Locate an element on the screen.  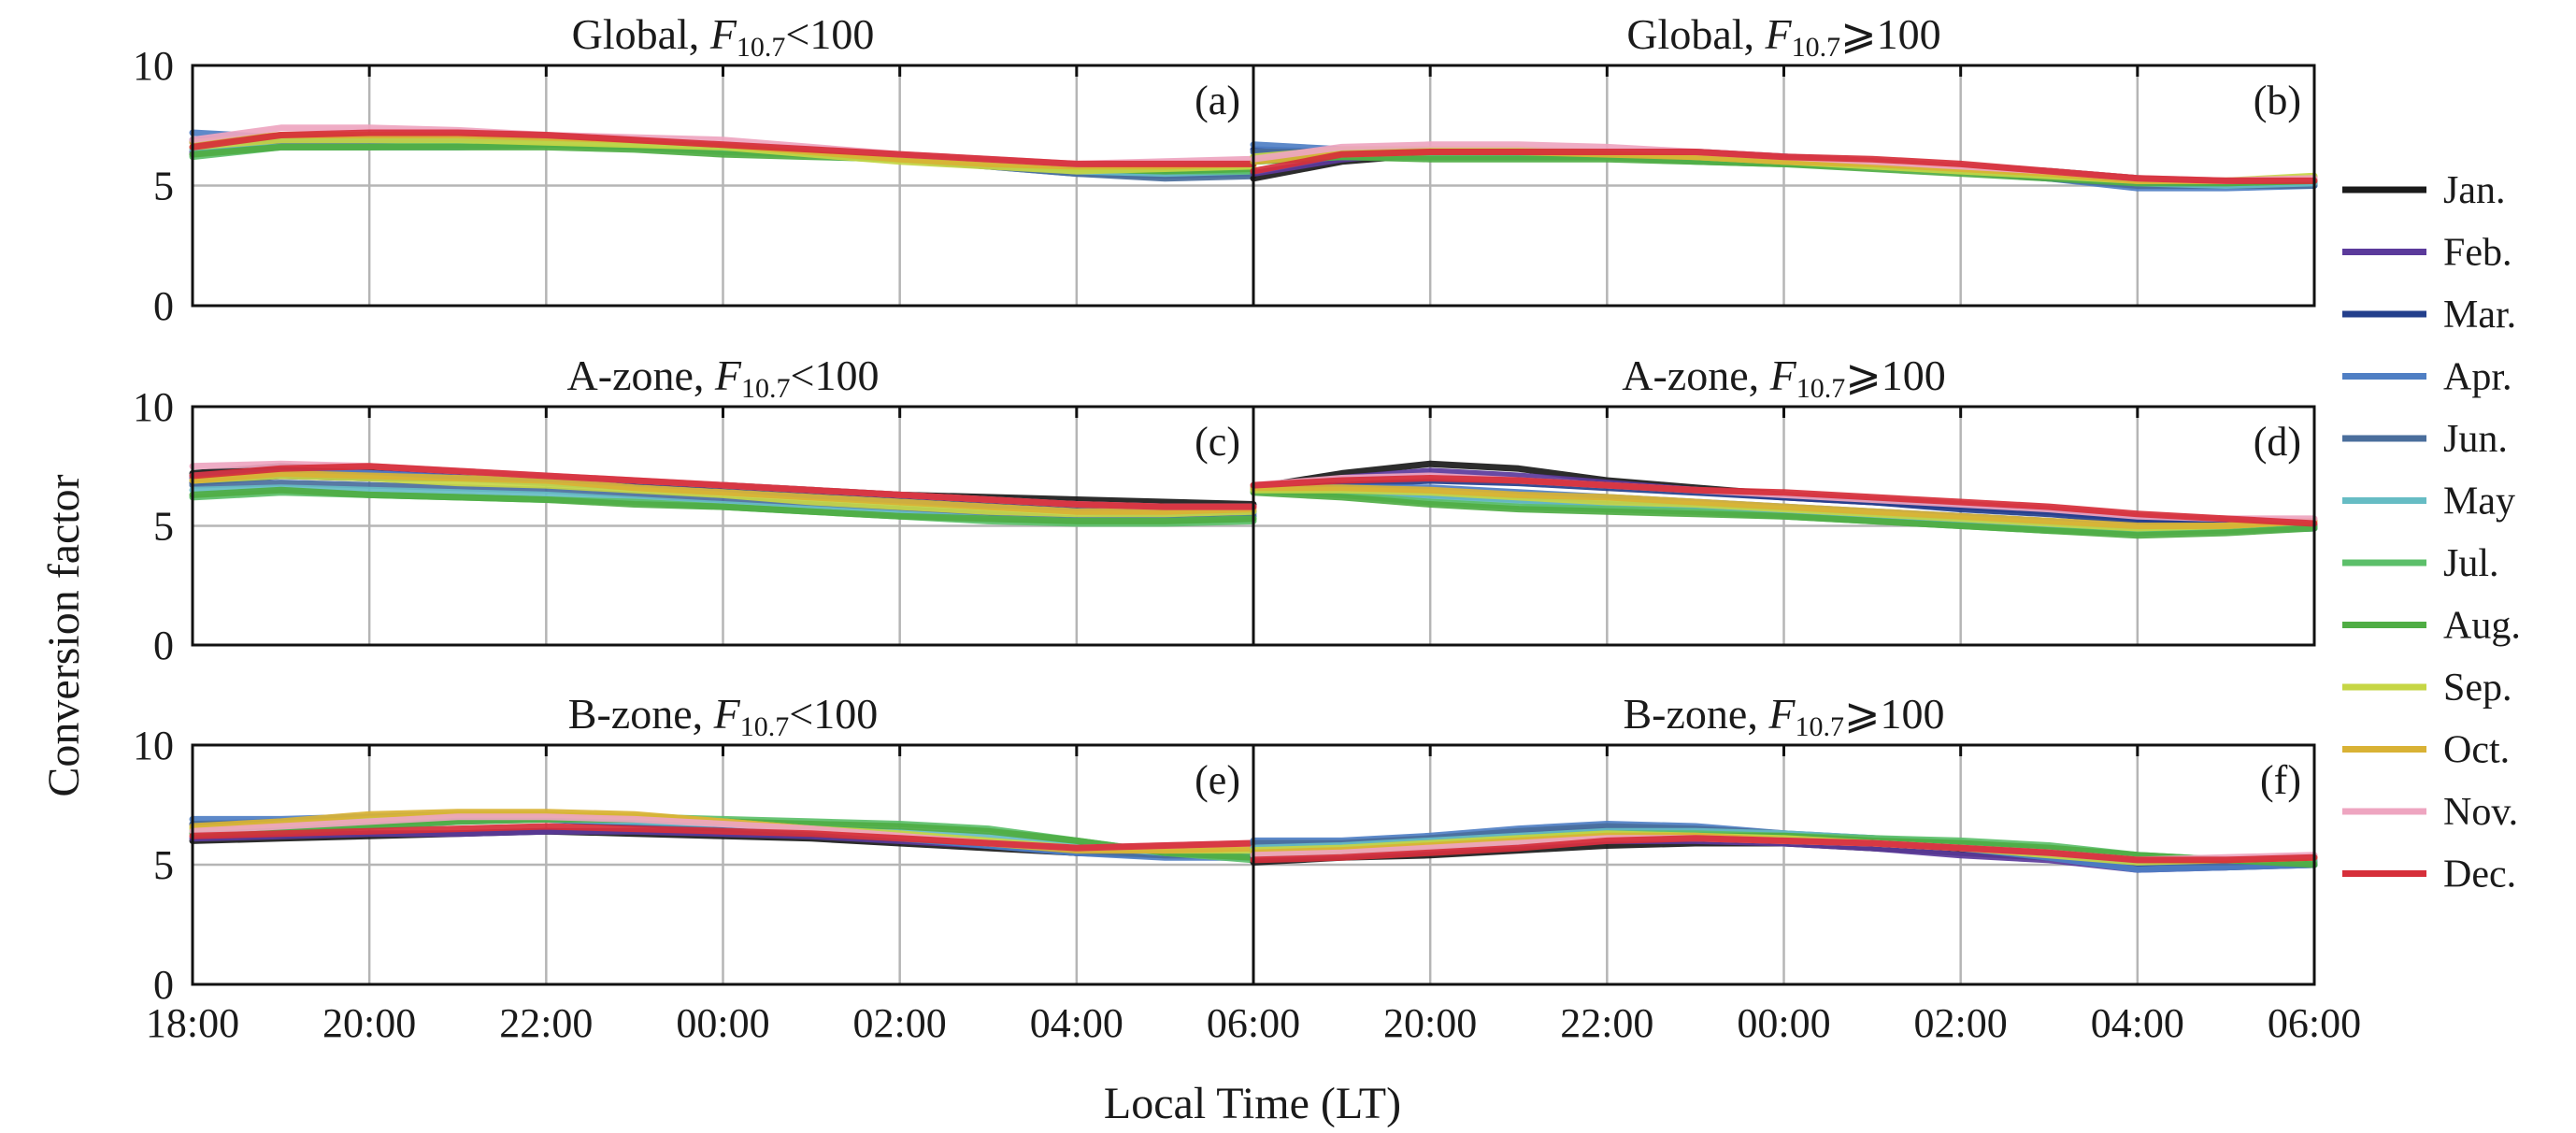
panel-d: A-zone, F10.7⩾100 (d) is located at coordinates (1784, 499).